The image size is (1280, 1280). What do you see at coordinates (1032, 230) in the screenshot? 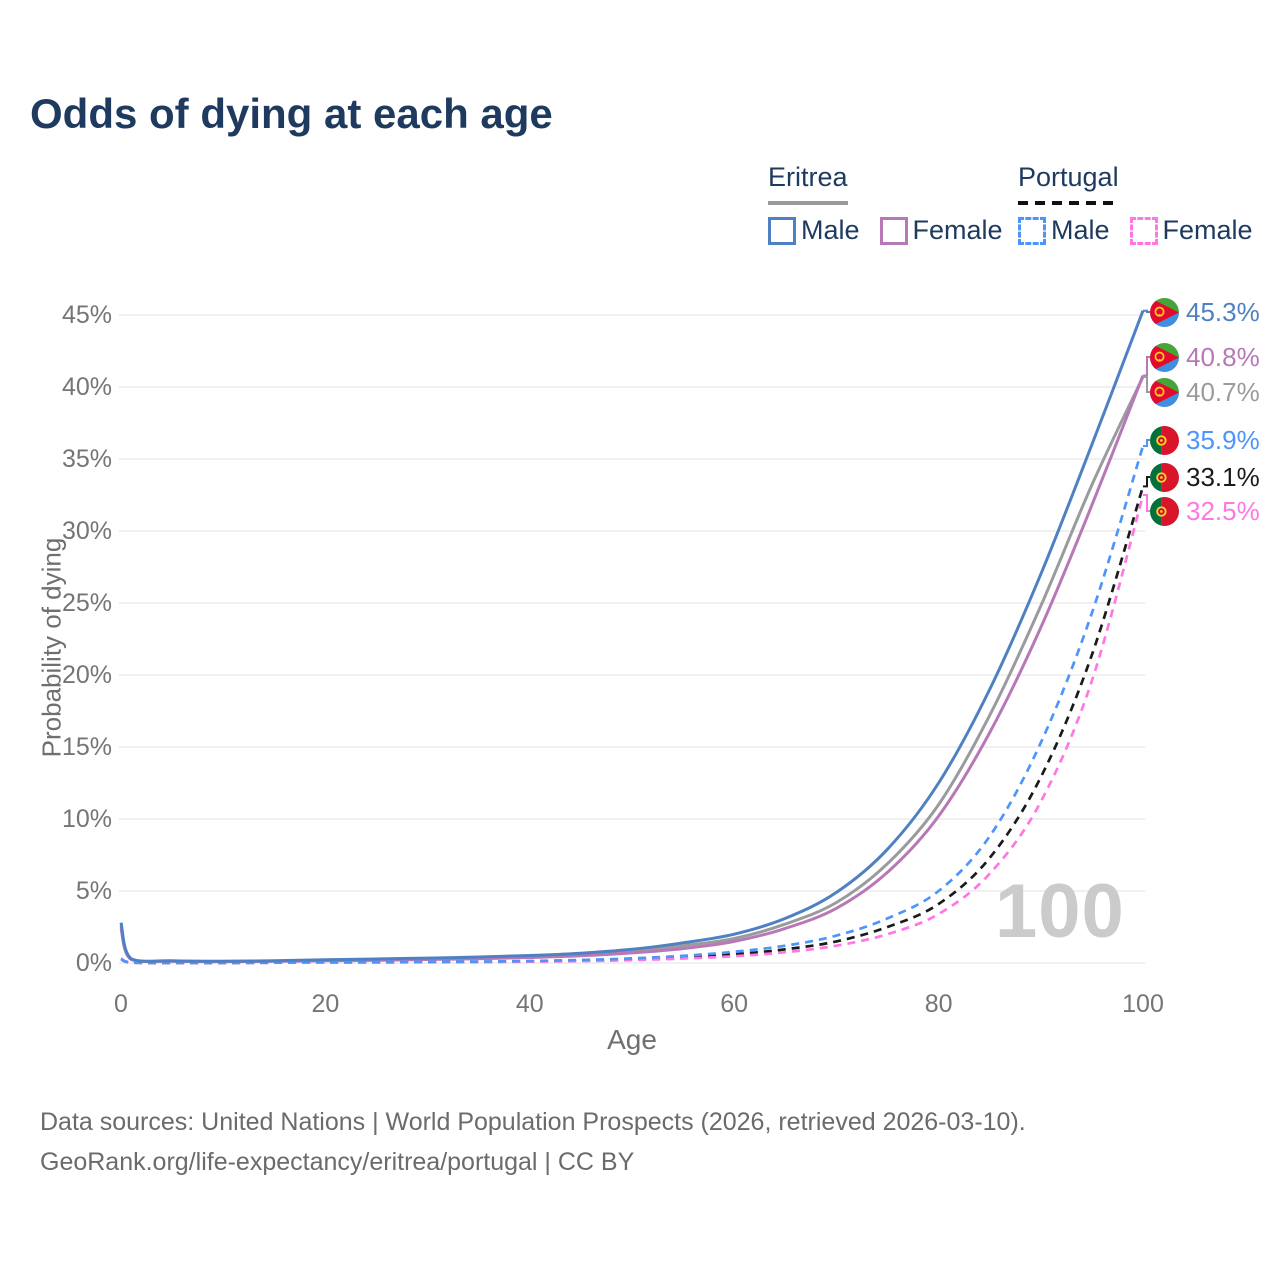
I see `portugal-male-swatch-icon` at bounding box center [1032, 230].